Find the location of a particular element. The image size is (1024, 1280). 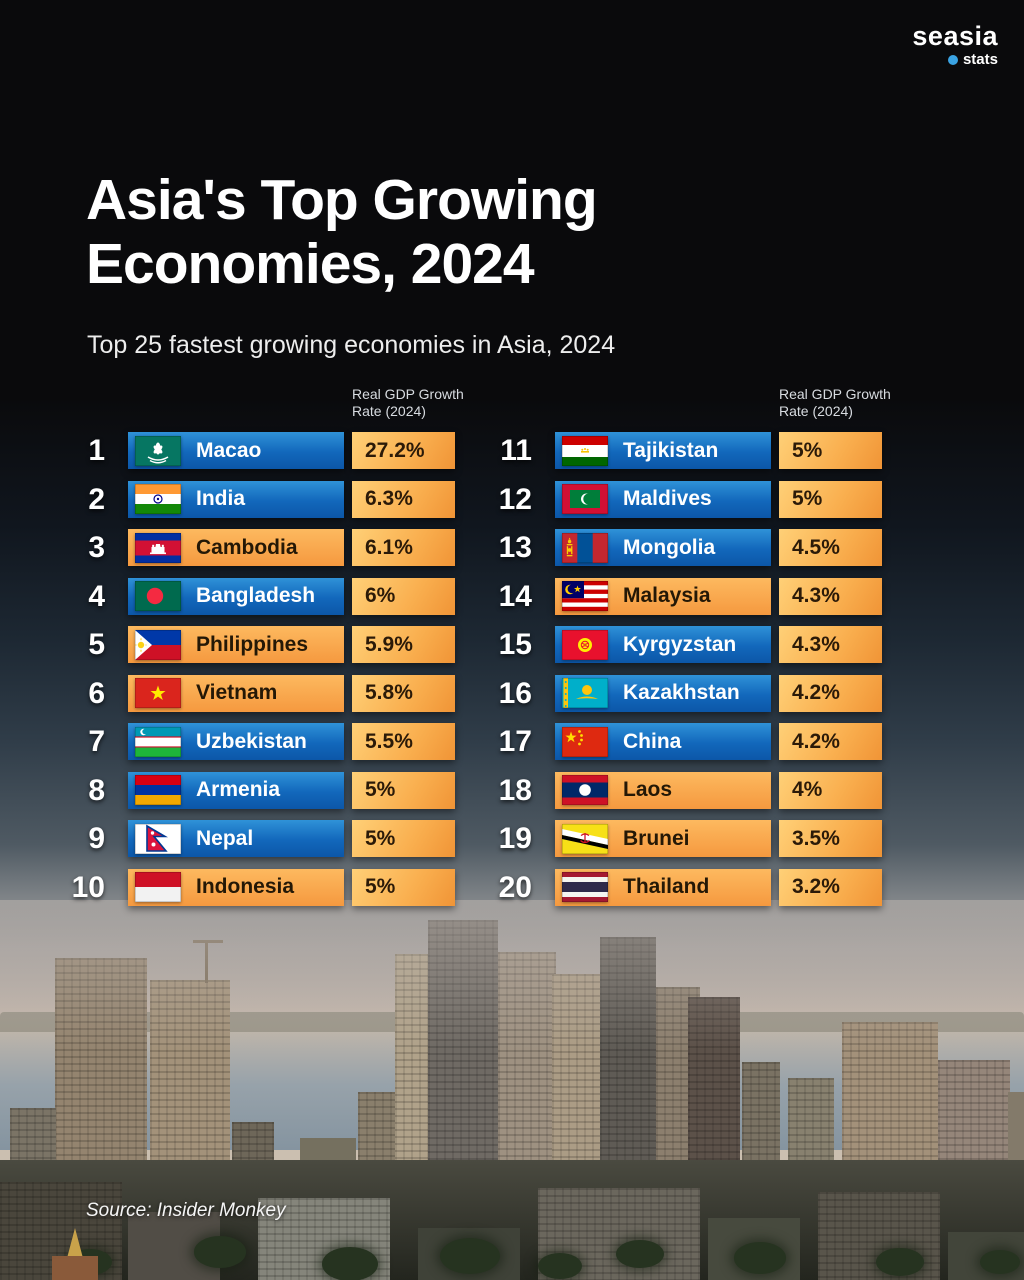

ranking-row: 9 Nepal 5% is located at coordinates (255, 838).